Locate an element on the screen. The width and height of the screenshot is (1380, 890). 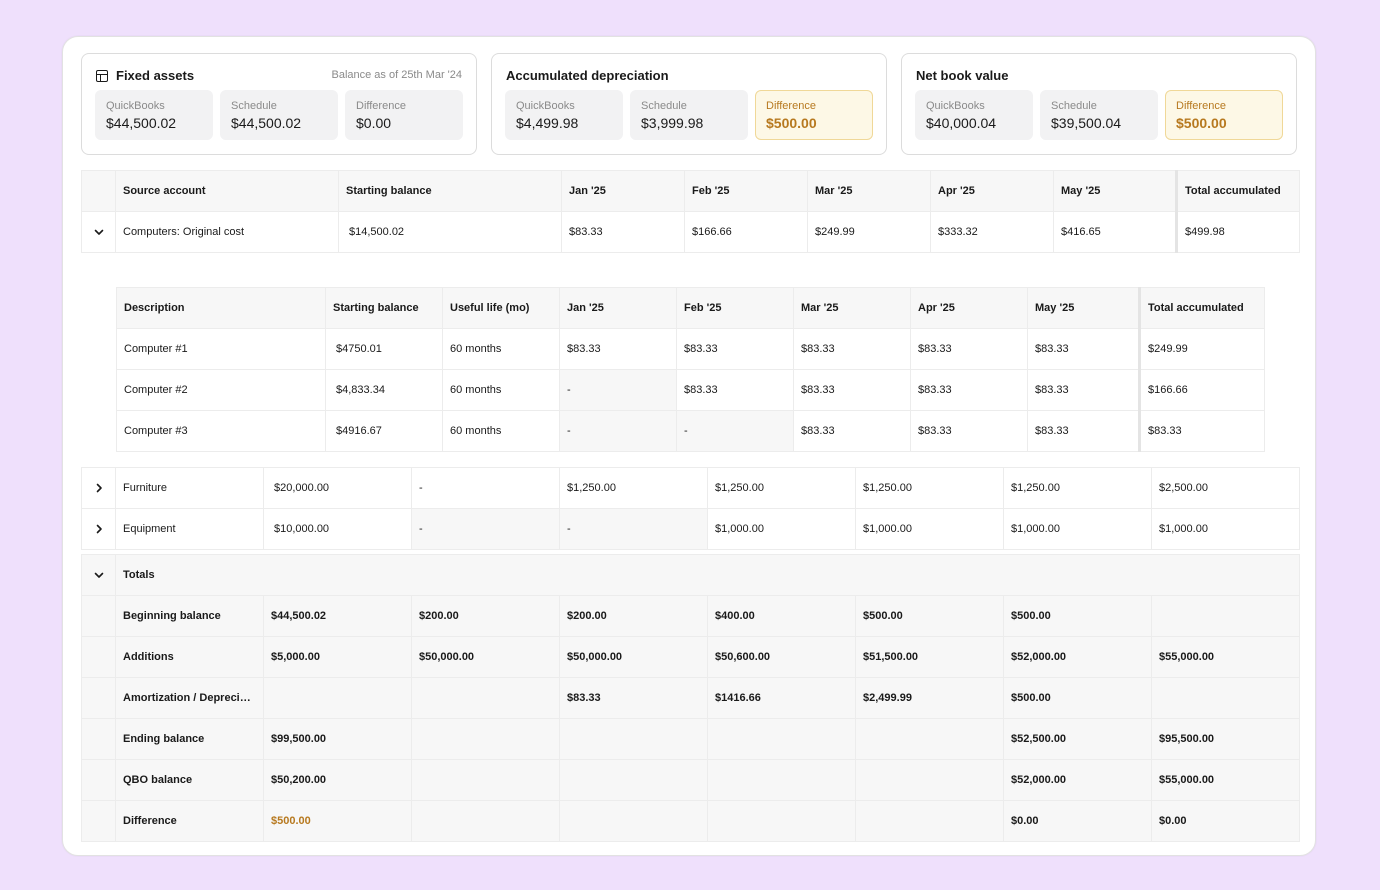
column-header: Total accumulated is located at coordinates (1237, 191).